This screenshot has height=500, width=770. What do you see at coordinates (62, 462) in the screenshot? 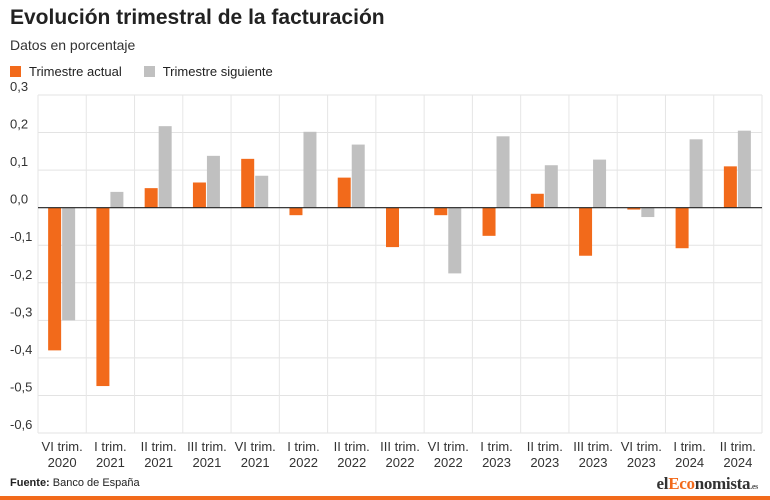
I see `x-tick-label-year: 2020` at bounding box center [62, 462].